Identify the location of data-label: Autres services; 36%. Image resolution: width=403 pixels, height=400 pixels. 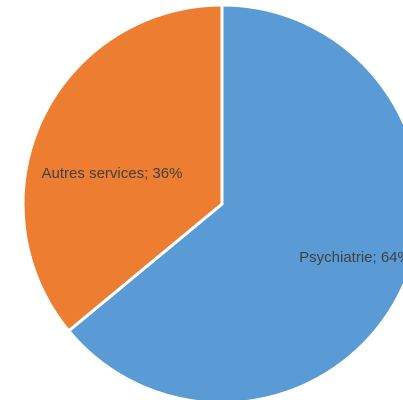
(112, 173).